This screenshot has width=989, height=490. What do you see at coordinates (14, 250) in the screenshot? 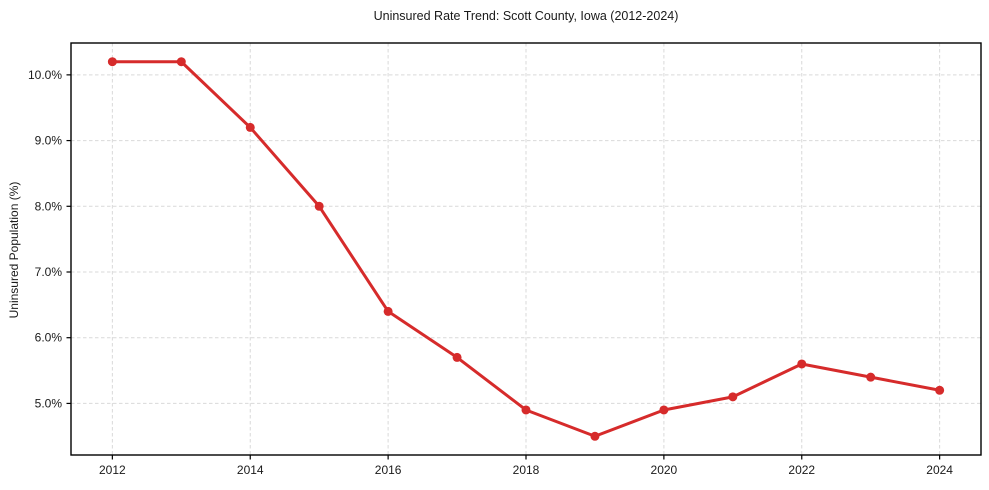
I see `y-axis-label: Uninsured Population (%)` at bounding box center [14, 250].